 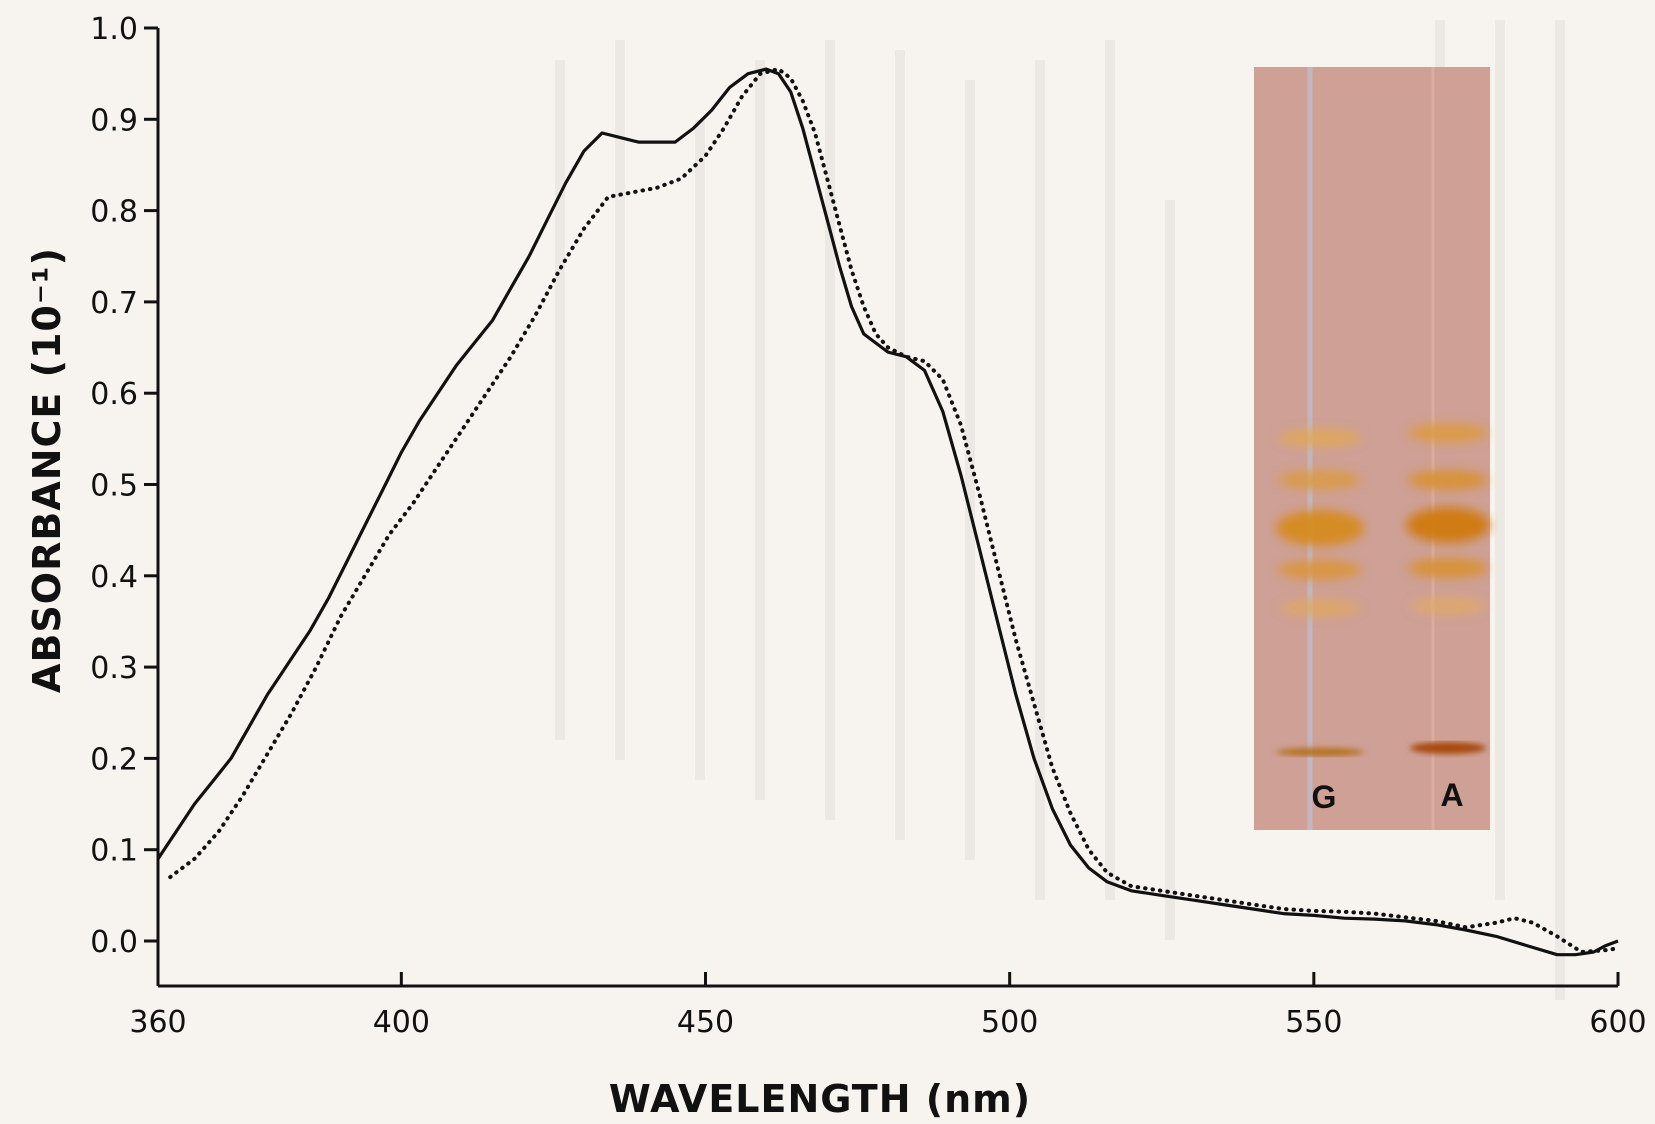 What do you see at coordinates (114, 212) in the screenshot?
I see `y-tick-label: 0.8` at bounding box center [114, 212].